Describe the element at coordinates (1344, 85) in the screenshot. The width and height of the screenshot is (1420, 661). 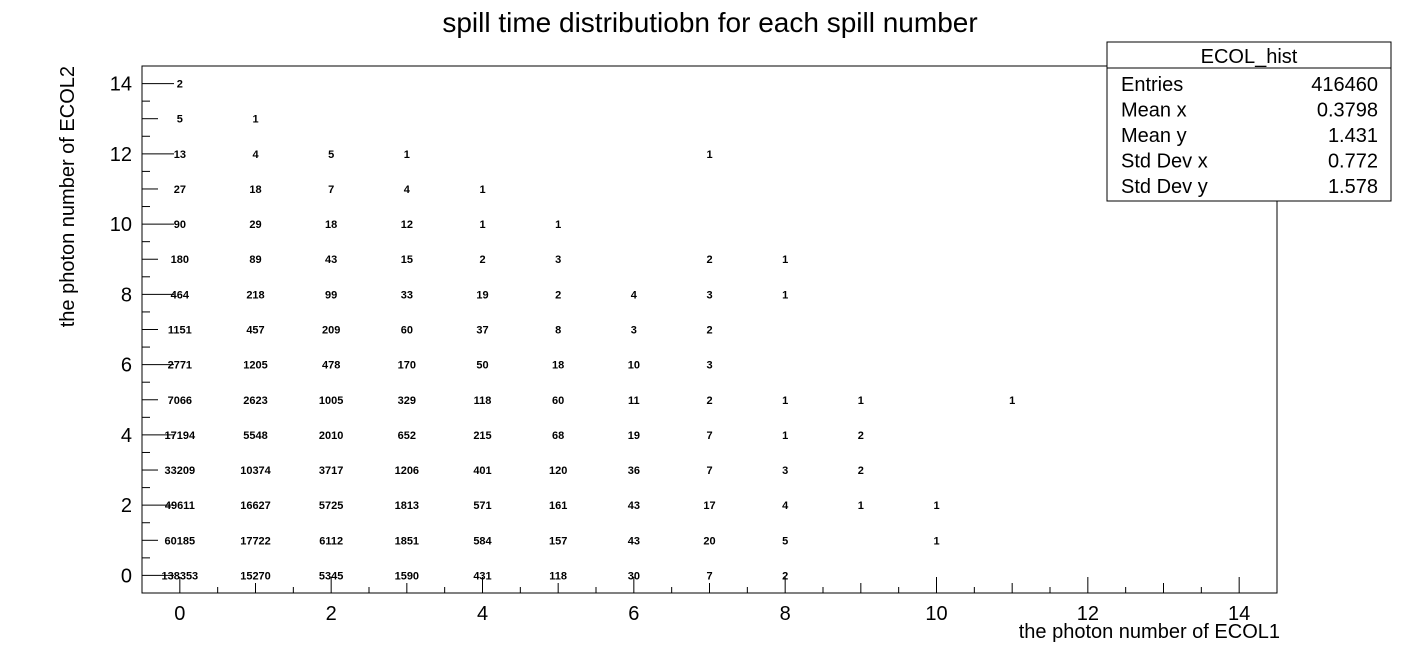
I see `stats-row-value: 416460` at that location.